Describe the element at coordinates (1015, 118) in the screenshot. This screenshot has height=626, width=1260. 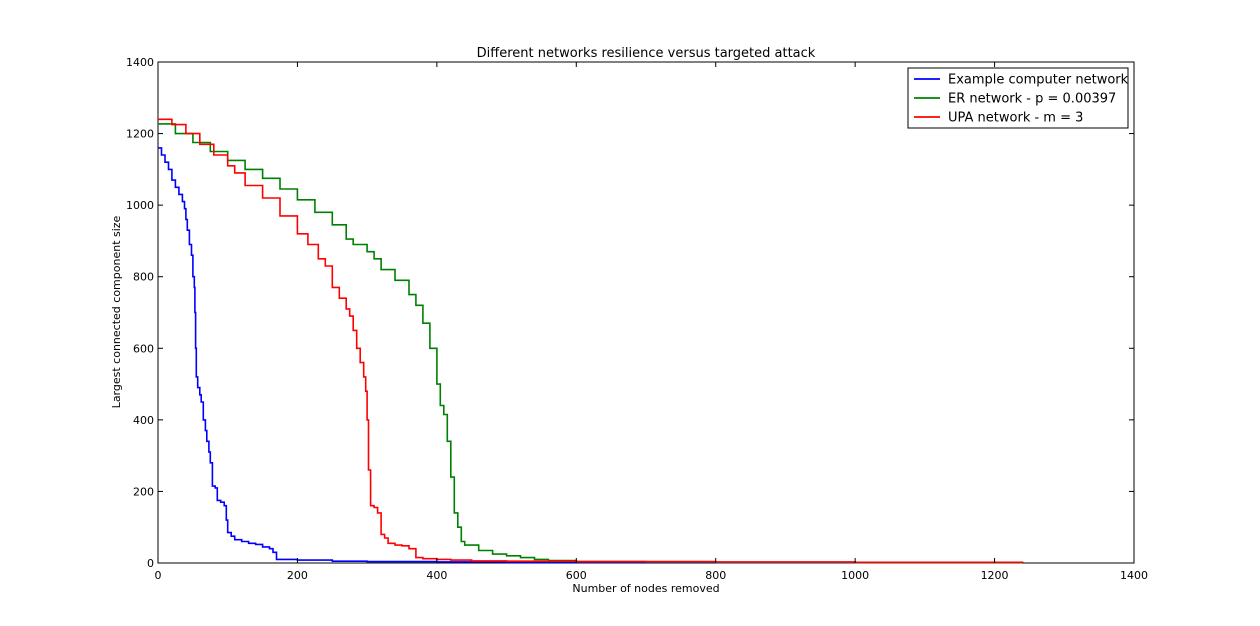
I see `legend-label-3: UPA network - m = 3` at that location.